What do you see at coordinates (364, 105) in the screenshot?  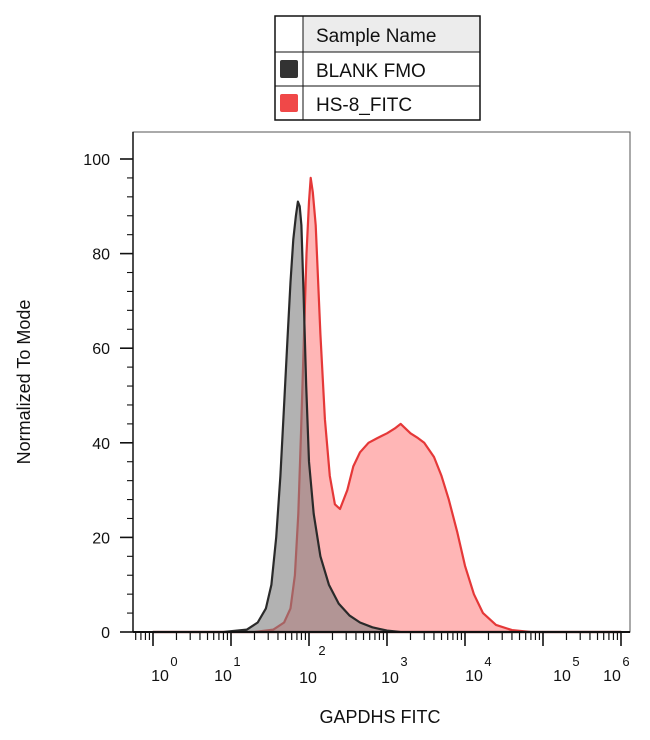 I see `legend-entry-hs8-fitc: HS-8_FITC` at bounding box center [364, 105].